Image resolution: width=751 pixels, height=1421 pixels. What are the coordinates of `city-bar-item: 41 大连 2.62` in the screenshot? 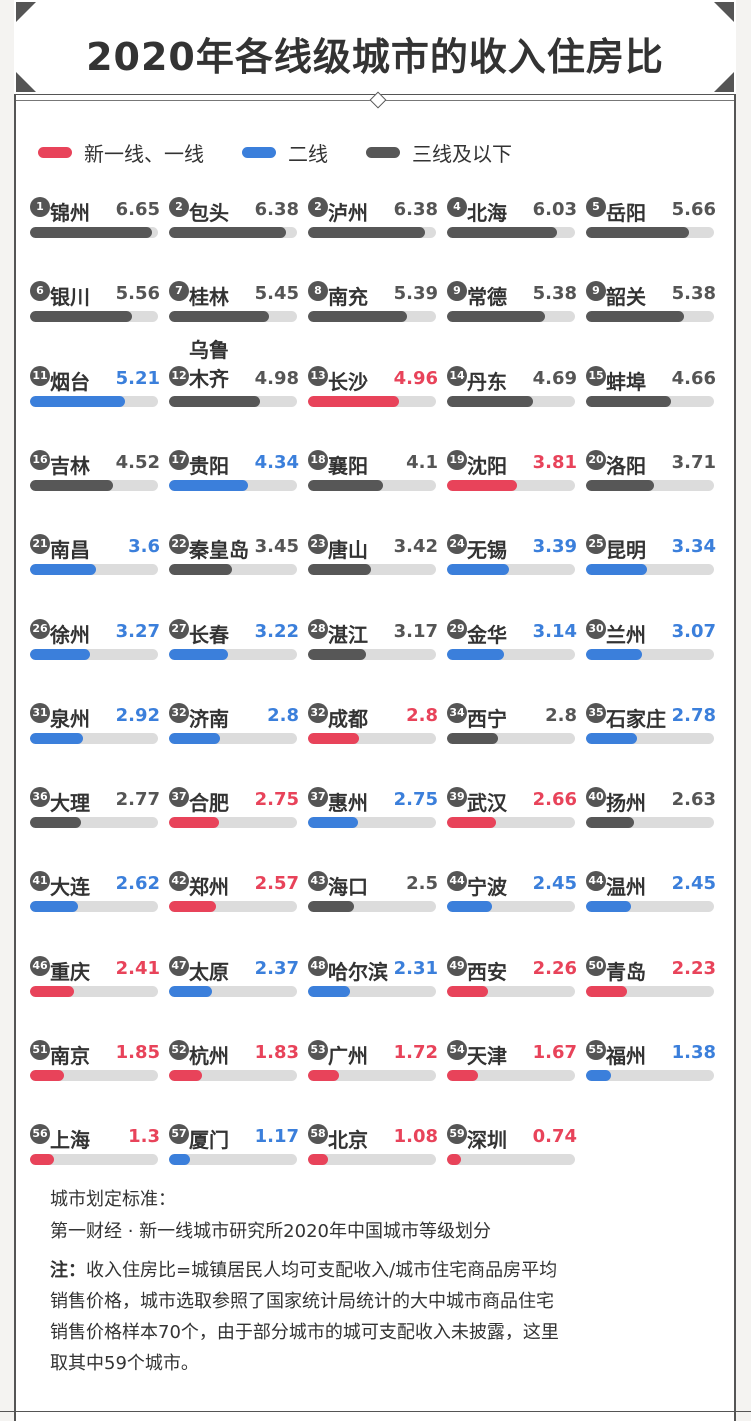 It's located at (96, 901).